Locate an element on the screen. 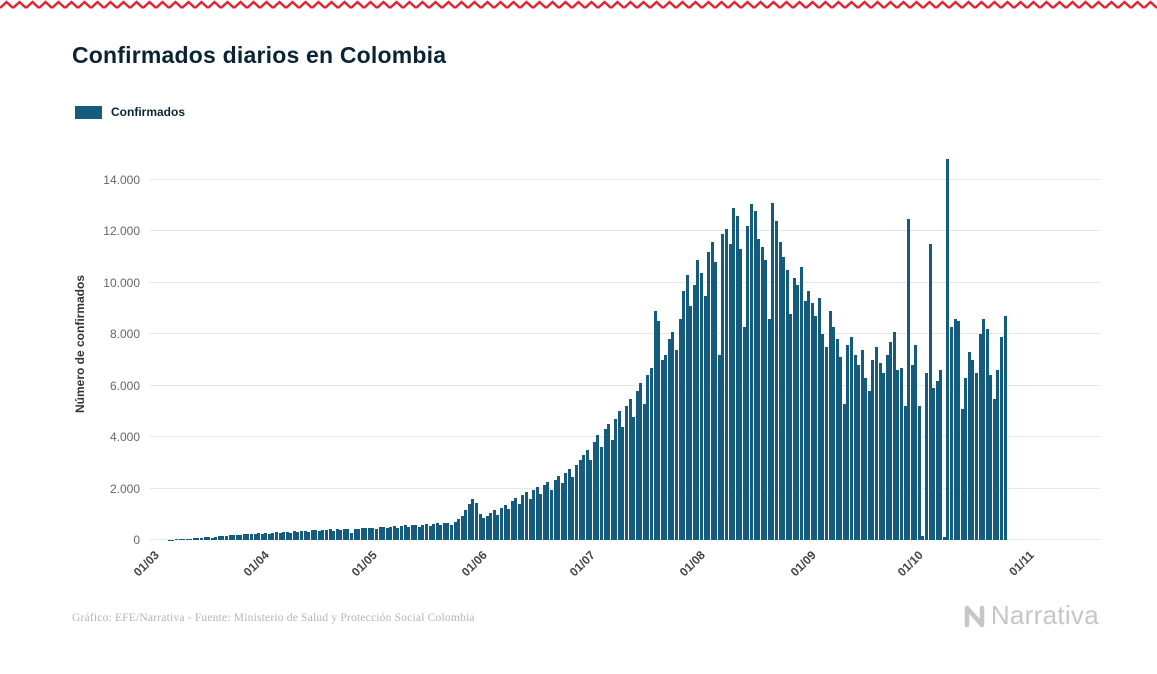  x-tick-label: 01/09 is located at coordinates (803, 564).